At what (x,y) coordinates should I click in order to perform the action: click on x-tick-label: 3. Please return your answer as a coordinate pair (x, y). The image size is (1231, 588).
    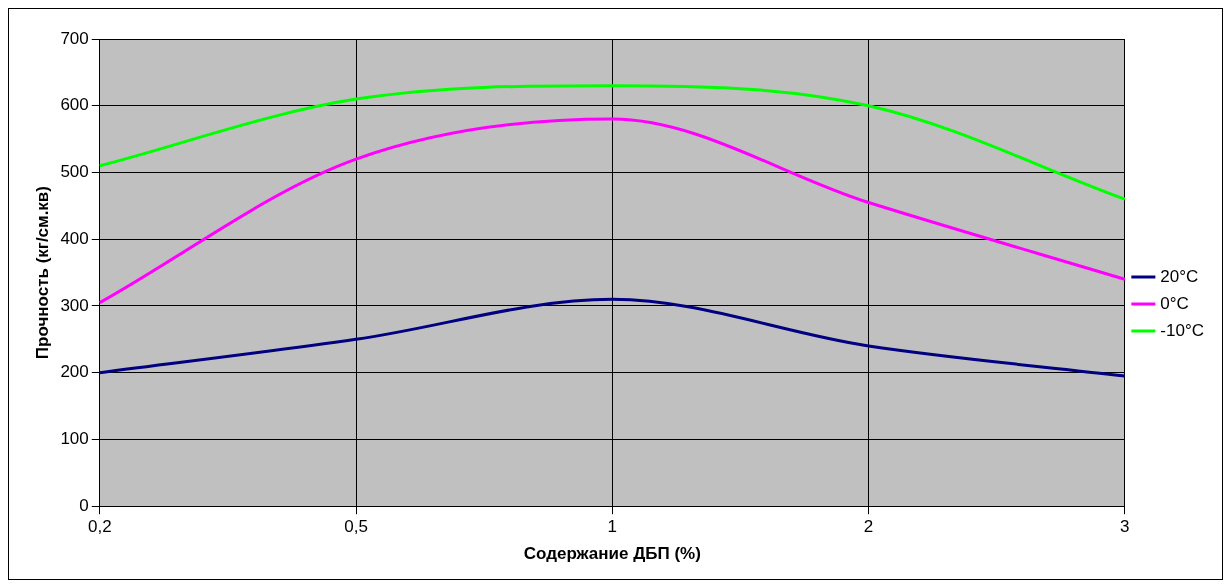
    Looking at the image, I should click on (1125, 527).